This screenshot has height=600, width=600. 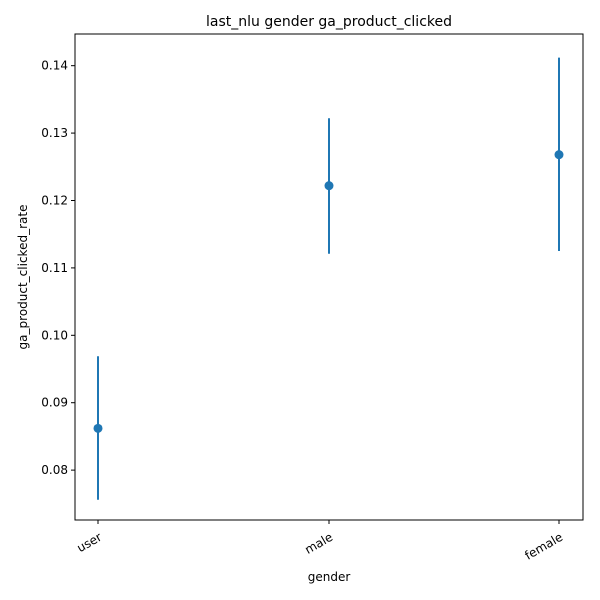 What do you see at coordinates (54, 268) in the screenshot?
I see `y-tick-label: 0.11` at bounding box center [54, 268].